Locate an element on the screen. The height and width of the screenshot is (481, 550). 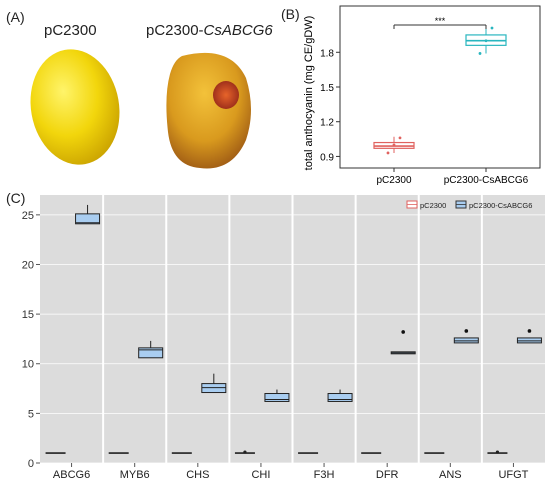
chart-c-xtick-label: UFGT is located at coordinates (513, 475).